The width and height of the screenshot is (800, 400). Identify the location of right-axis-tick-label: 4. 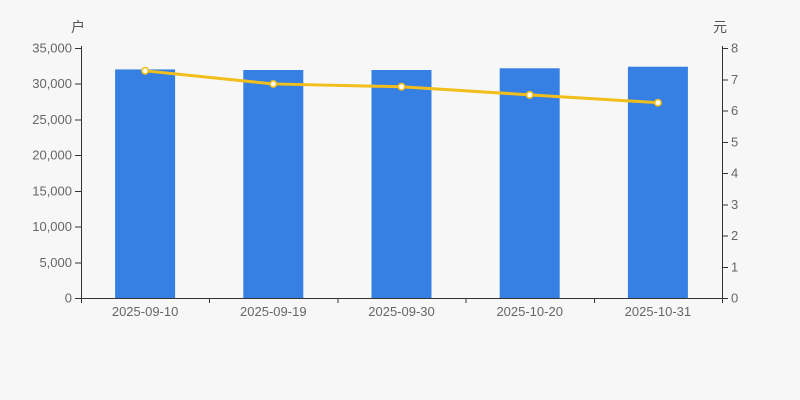
(734, 173).